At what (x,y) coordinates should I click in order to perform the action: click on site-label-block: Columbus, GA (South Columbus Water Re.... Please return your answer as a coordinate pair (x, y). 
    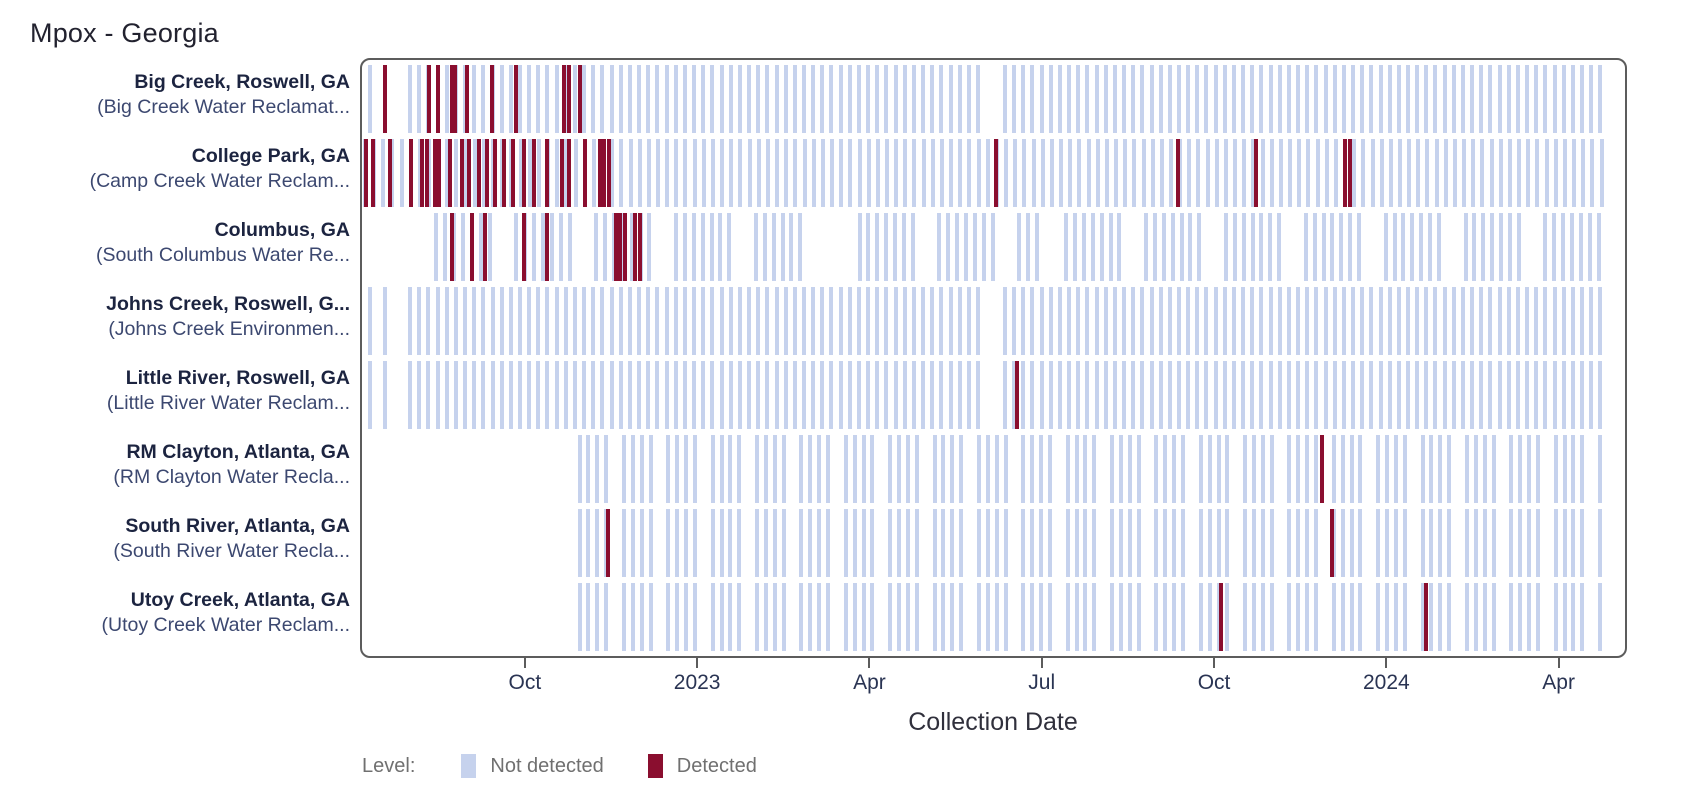
    Looking at the image, I should click on (182, 243).